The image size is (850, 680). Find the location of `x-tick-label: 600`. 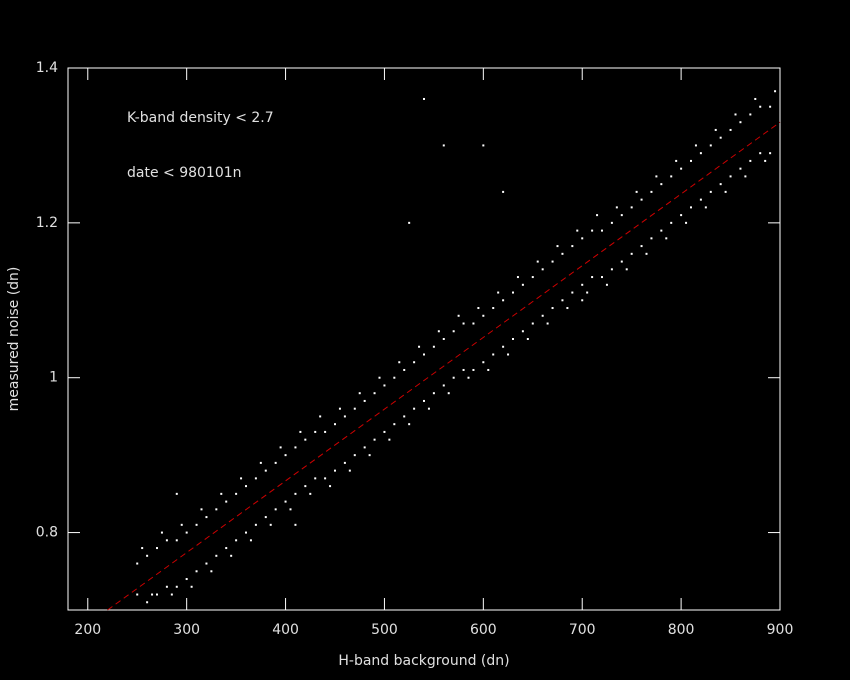

x-tick-label: 600 is located at coordinates (483, 630).